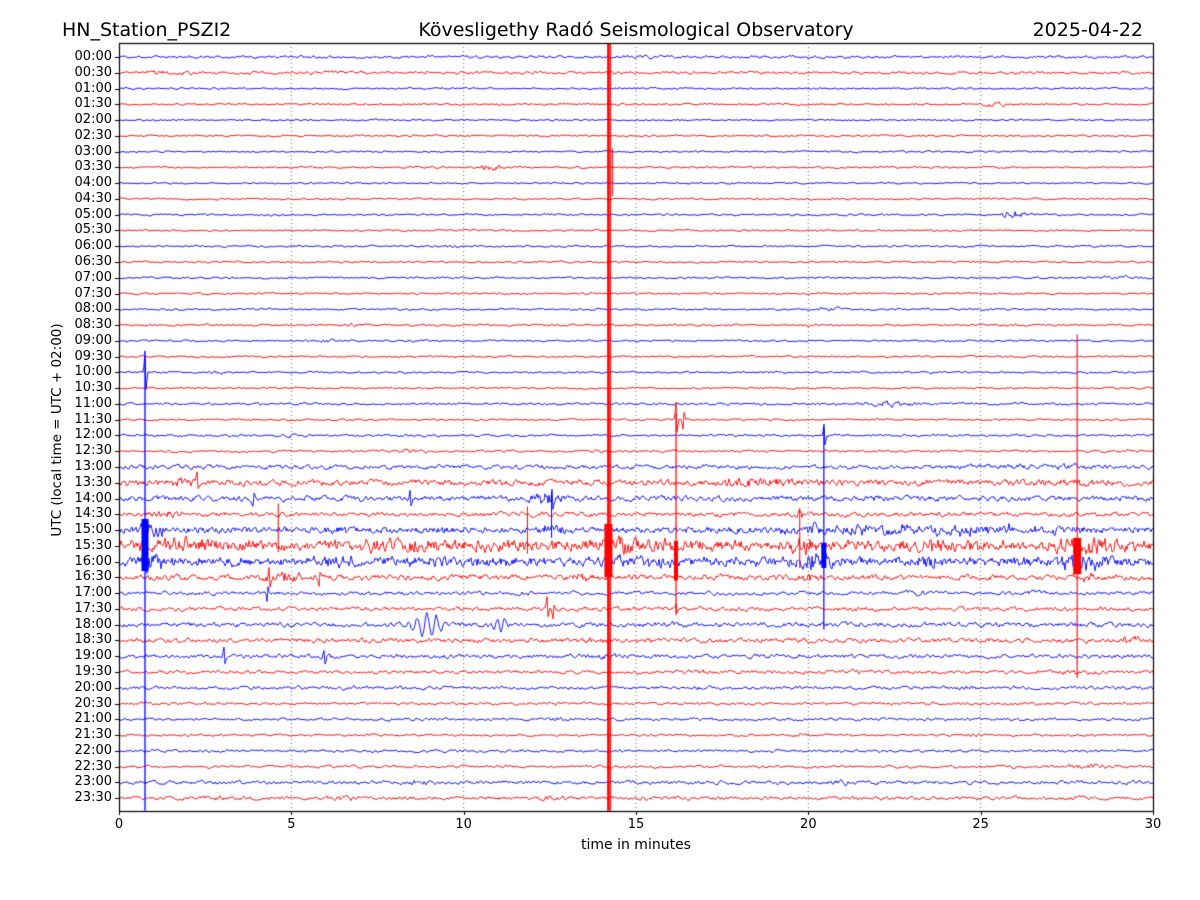 This screenshot has width=1200, height=900. What do you see at coordinates (93, 624) in the screenshot?
I see `y-tick-label: 18:00` at bounding box center [93, 624].